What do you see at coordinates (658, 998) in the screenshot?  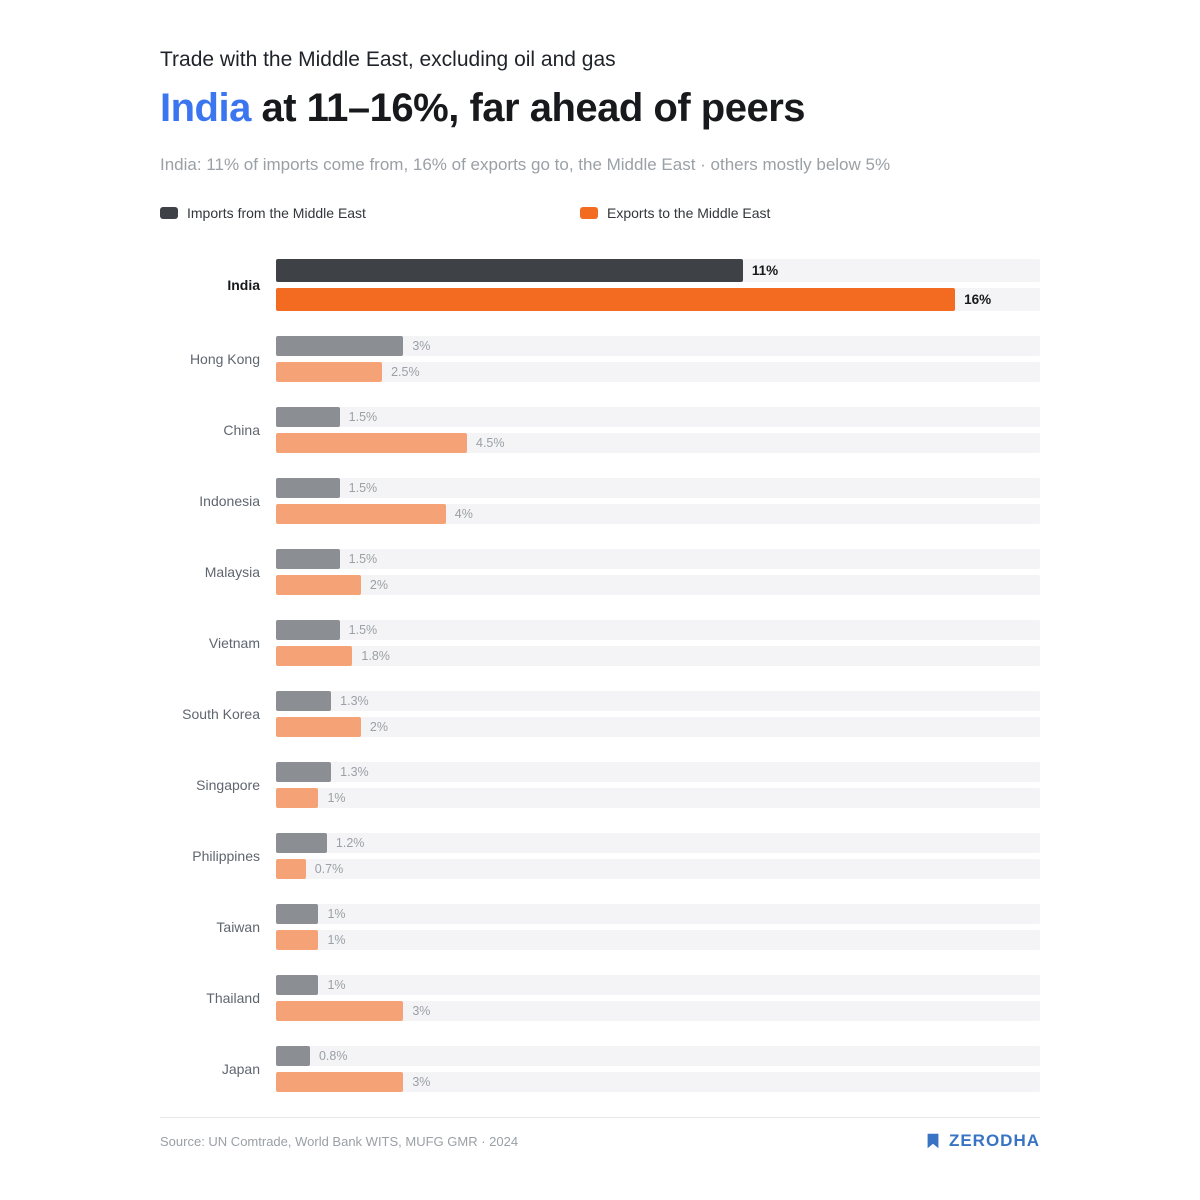 I see `bar-group: 1% 3%` at bounding box center [658, 998].